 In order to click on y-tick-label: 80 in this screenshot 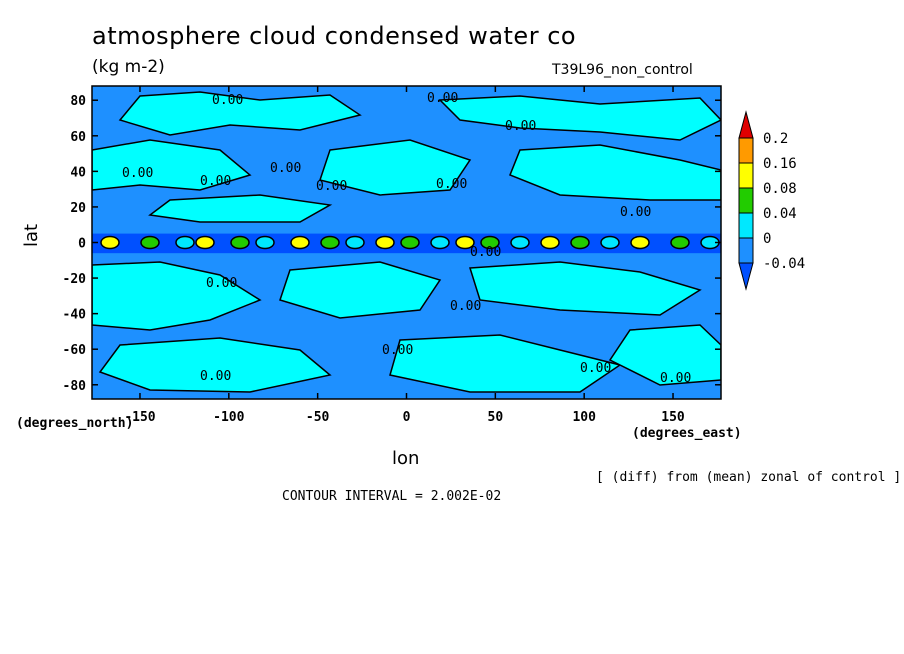, I will do `click(78, 101)`.